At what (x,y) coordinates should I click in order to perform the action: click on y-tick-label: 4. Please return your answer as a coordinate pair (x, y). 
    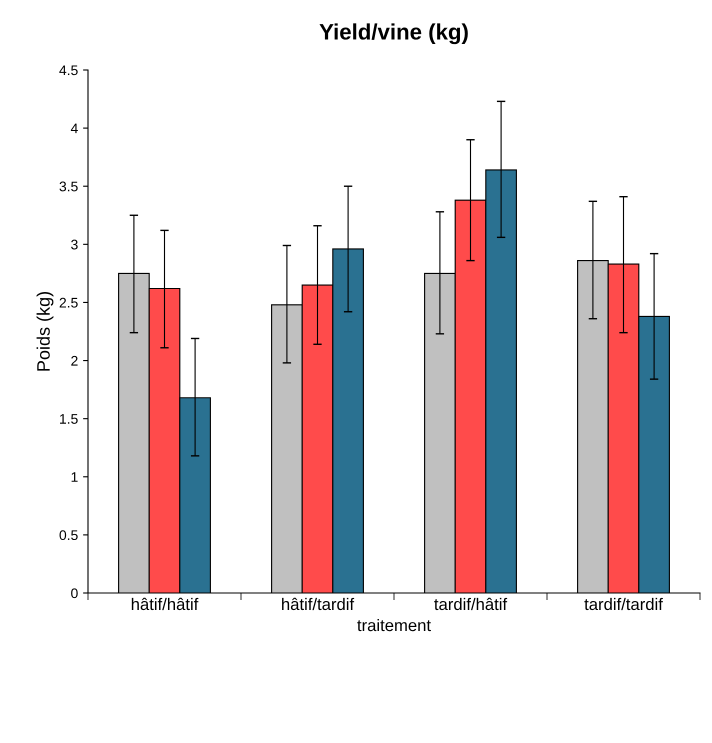
    Looking at the image, I should click on (74, 129).